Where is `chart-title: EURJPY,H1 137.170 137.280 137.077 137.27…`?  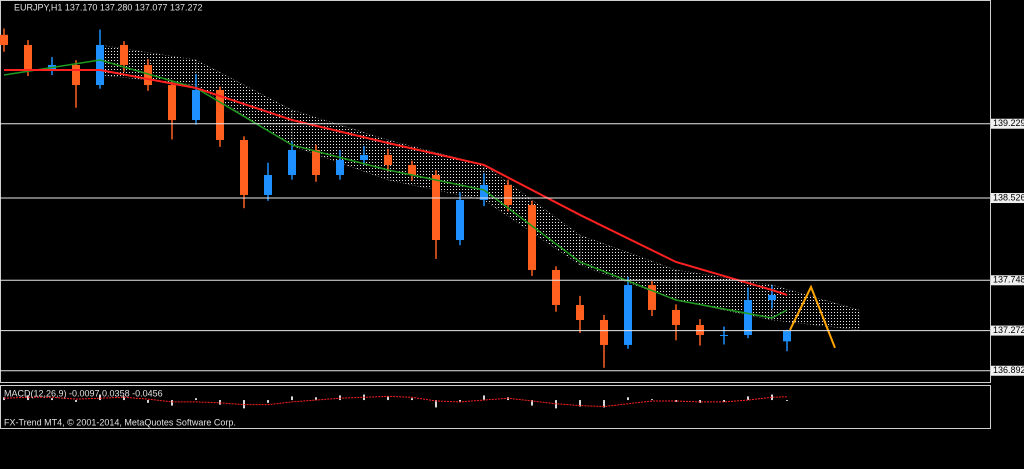 chart-title: EURJPY,H1 137.170 137.280 137.077 137.27… is located at coordinates (108, 7).